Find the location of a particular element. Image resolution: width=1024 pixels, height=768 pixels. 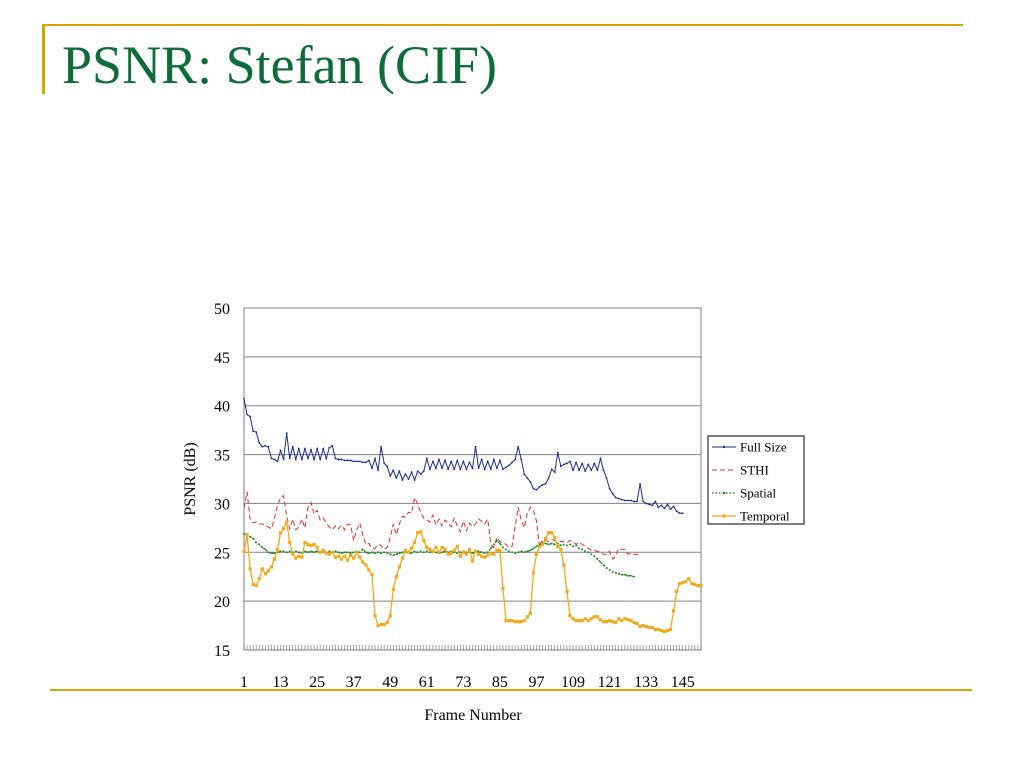

legend-label-sthi: STHI is located at coordinates (754, 470).